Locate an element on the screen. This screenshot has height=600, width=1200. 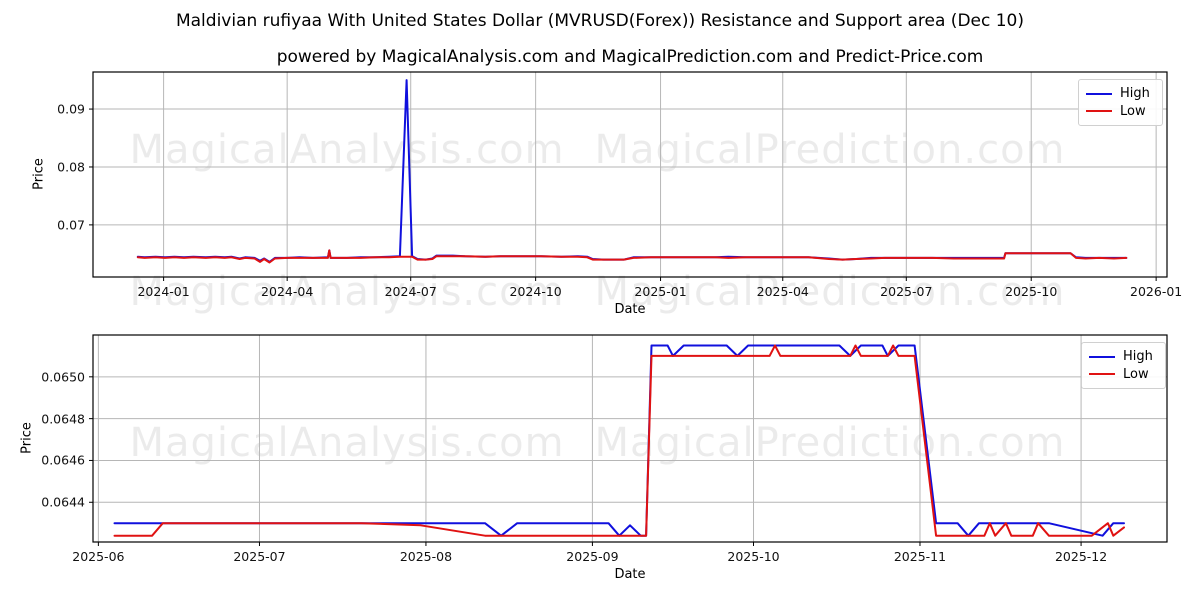
top-chart-xlabel: Date is located at coordinates (630, 309).